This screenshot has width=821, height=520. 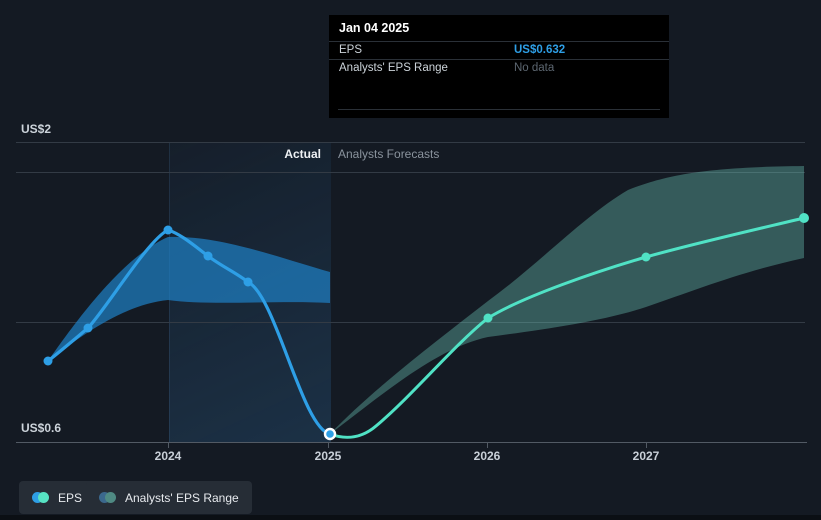 I want to click on gridline-top, so click(x=410, y=142).